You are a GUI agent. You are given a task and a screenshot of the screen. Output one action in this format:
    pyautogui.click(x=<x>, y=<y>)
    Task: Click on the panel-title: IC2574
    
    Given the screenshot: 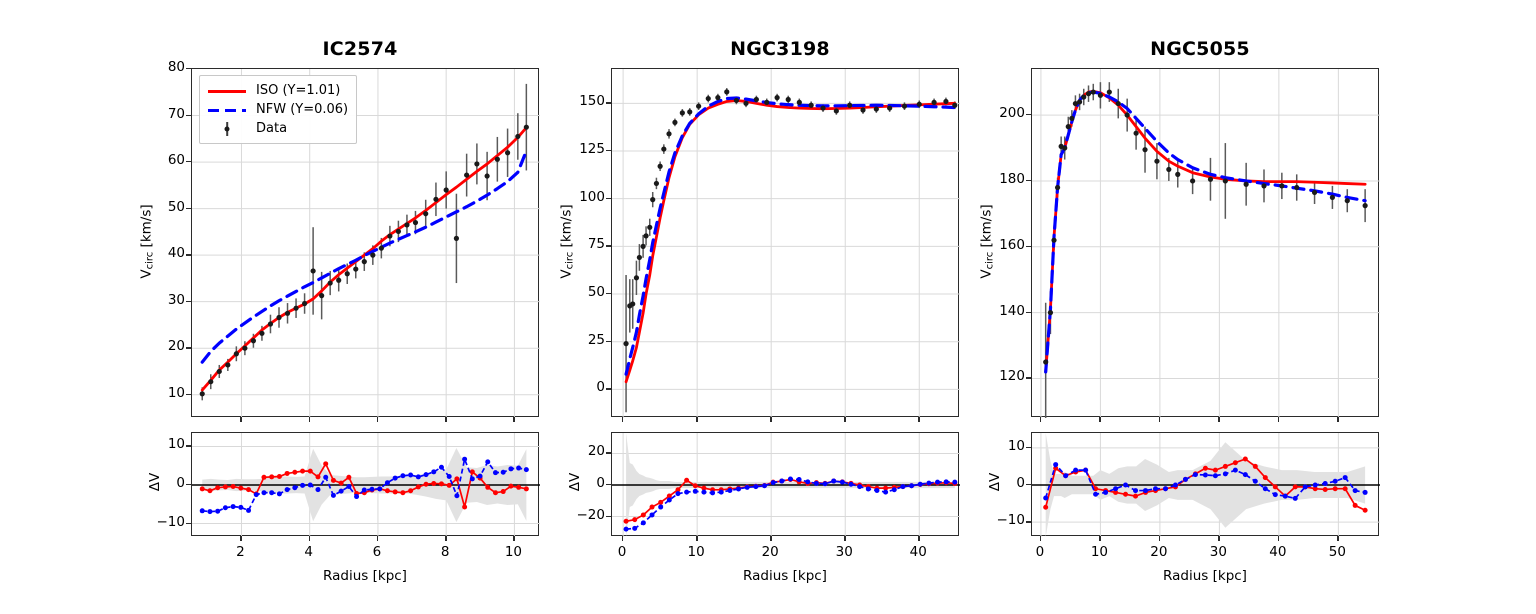 What is the action you would take?
    pyautogui.click(x=360, y=49)
    